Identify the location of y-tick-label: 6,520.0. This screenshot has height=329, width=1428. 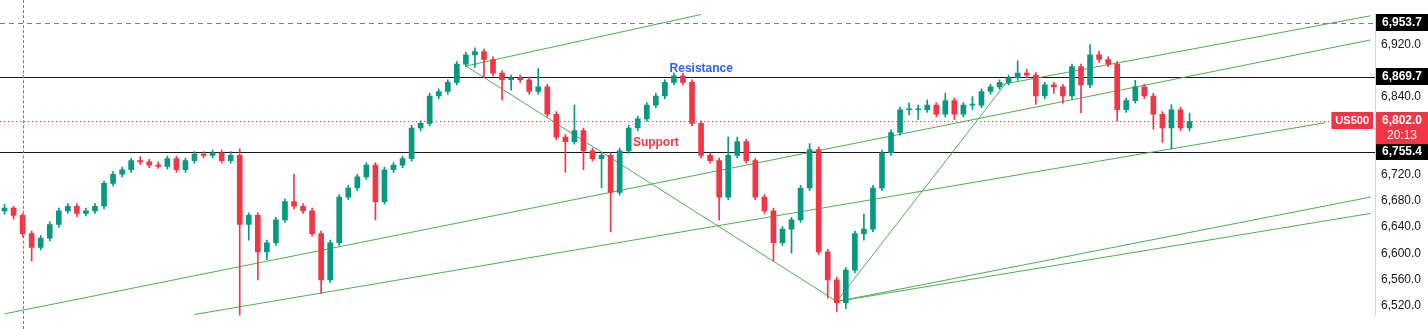
(1401, 304).